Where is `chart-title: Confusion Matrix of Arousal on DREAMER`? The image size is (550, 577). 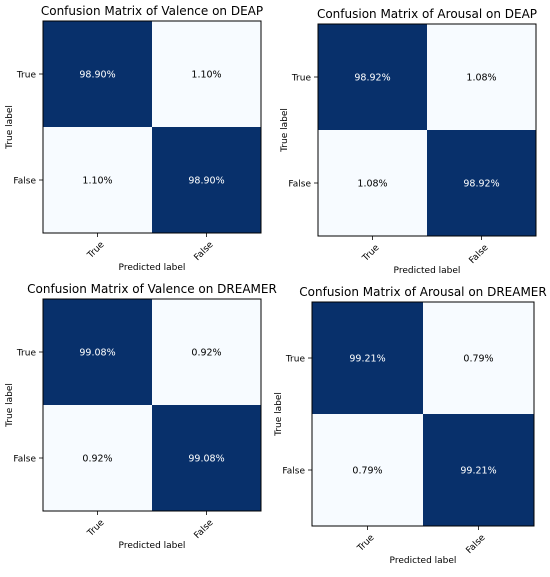 chart-title: Confusion Matrix of Arousal on DREAMER is located at coordinates (422, 292).